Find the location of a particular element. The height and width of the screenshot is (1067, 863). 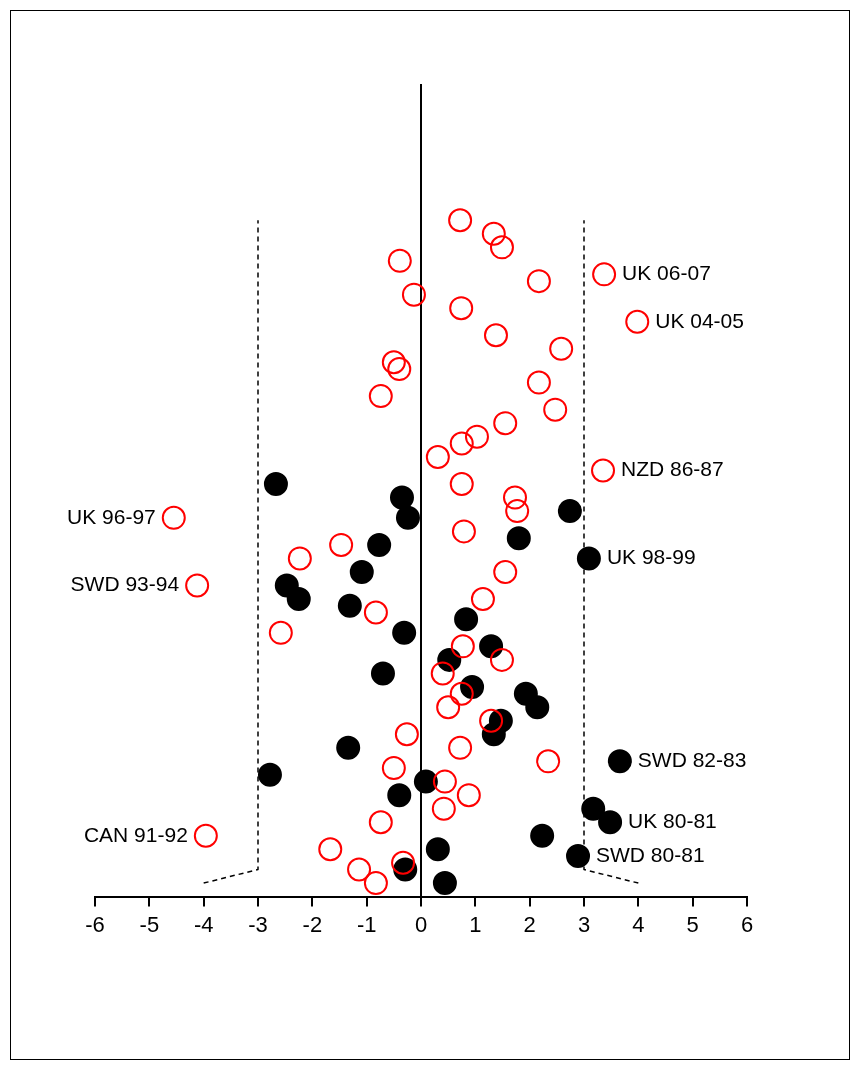

x-tick-label: 4 is located at coordinates (638, 924).